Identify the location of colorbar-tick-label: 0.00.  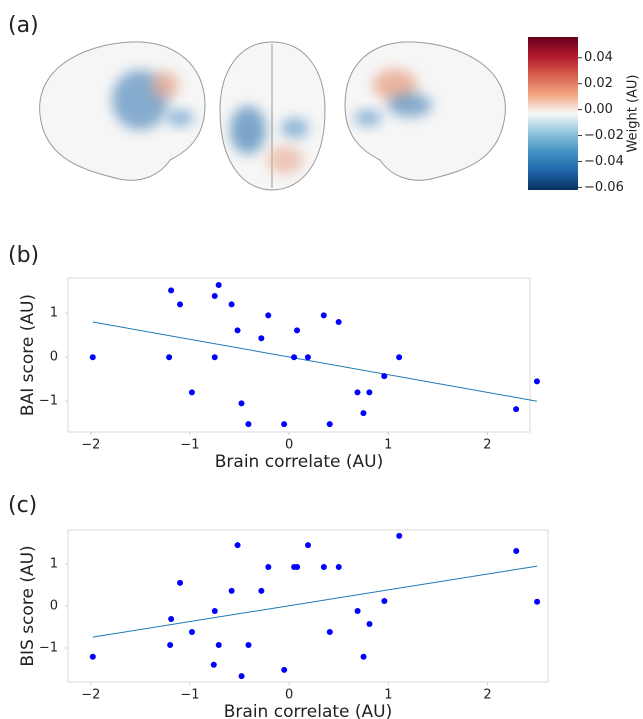
(598, 109).